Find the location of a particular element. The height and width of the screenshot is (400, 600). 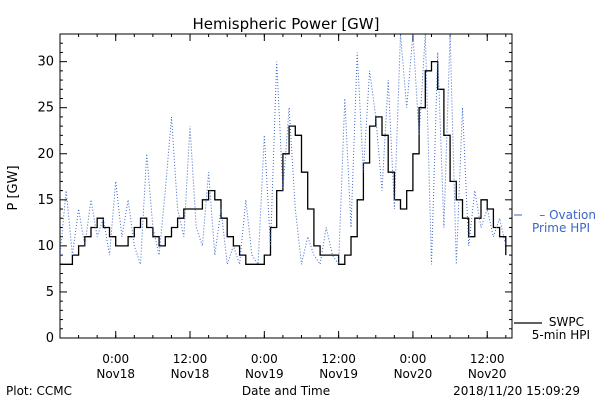

legend-swpc-line2: 5-min HPI is located at coordinates (561, 335).